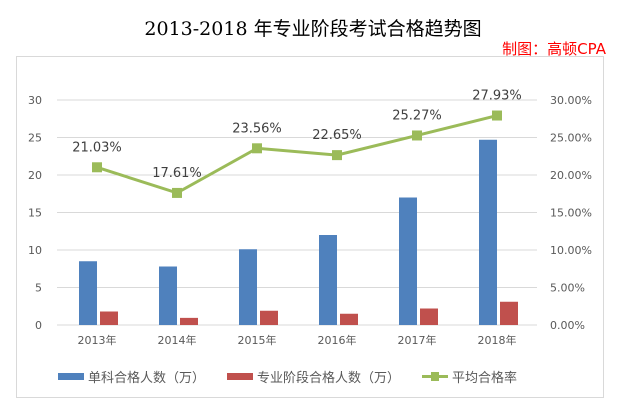 The width and height of the screenshot is (626, 417). What do you see at coordinates (554, 49) in the screenshot?
I see `chart-credit: 制图：高顿CPA` at bounding box center [554, 49].